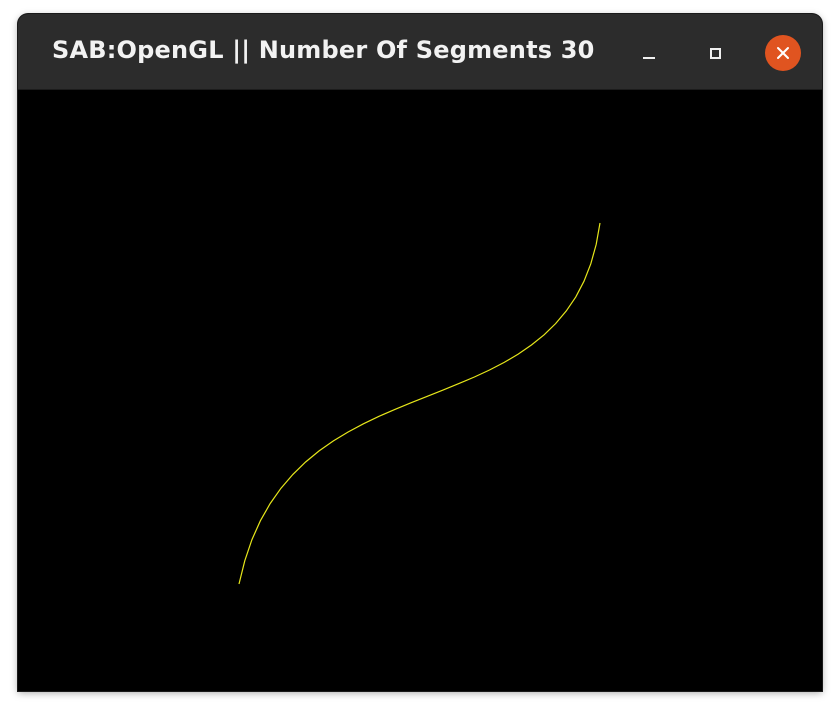 This screenshot has height=710, width=840. Describe the element at coordinates (323, 50) in the screenshot. I see `window-title: SAB:OpenGL || Number Of Segments 30` at that location.